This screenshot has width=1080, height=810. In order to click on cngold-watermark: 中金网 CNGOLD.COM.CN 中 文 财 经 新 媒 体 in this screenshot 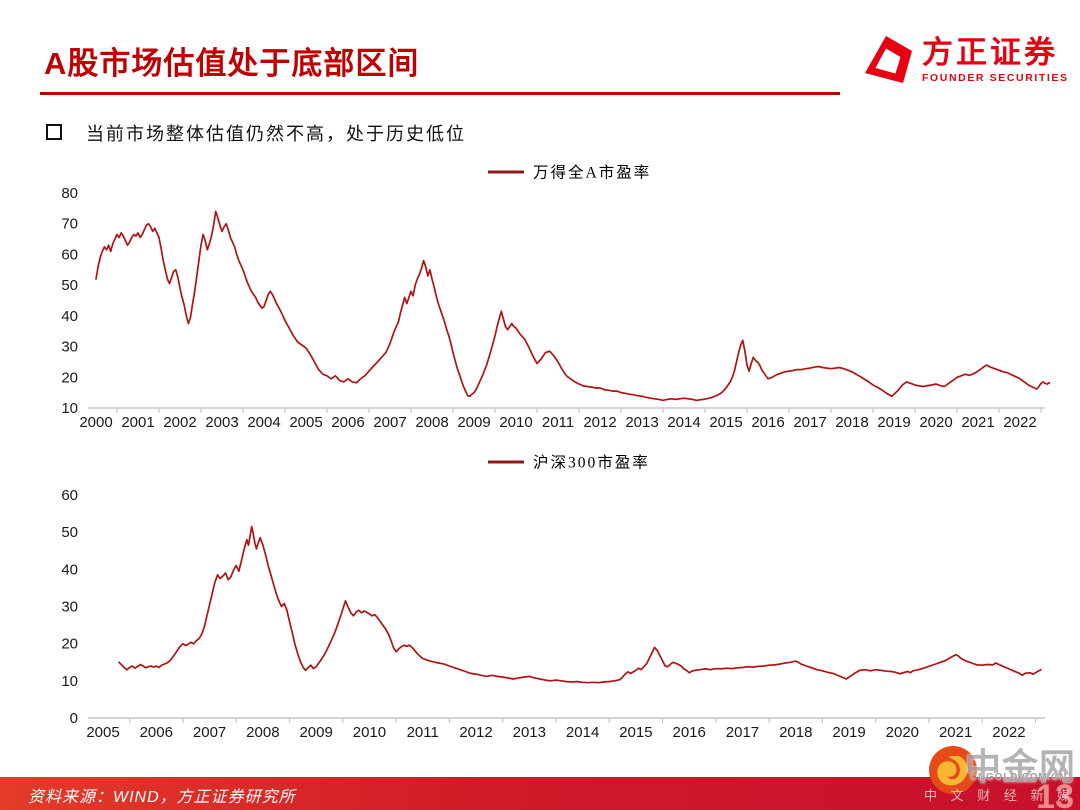, I will do `click(1001, 775)`.